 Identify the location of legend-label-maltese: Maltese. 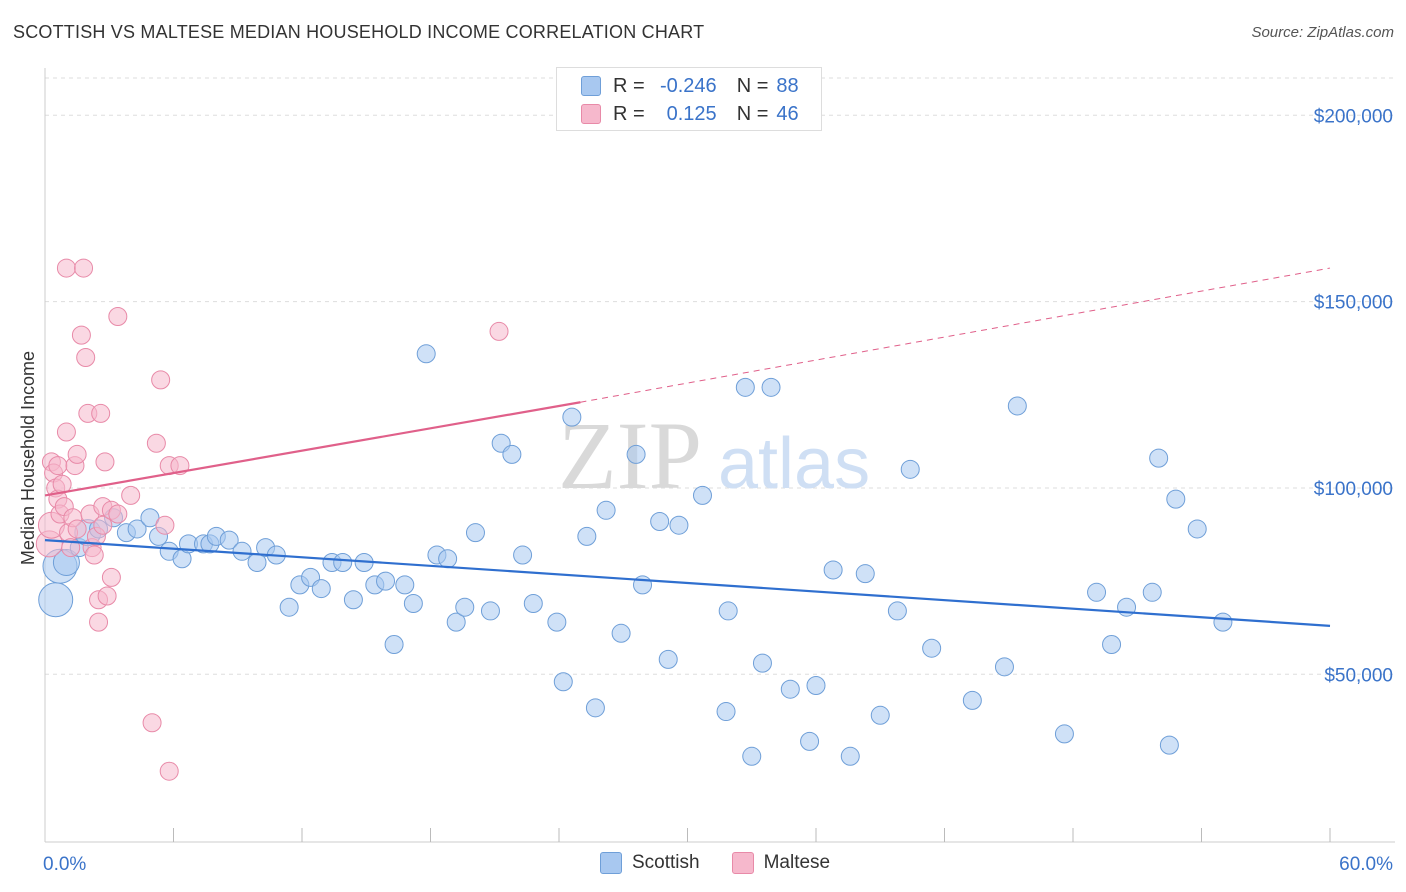
(797, 862).